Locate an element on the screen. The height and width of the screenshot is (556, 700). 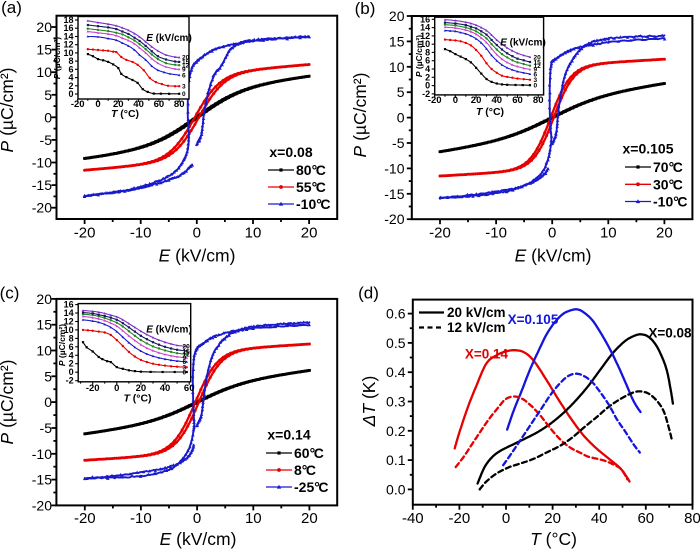
svg-text: 2 is located at coordinates (70, 86).